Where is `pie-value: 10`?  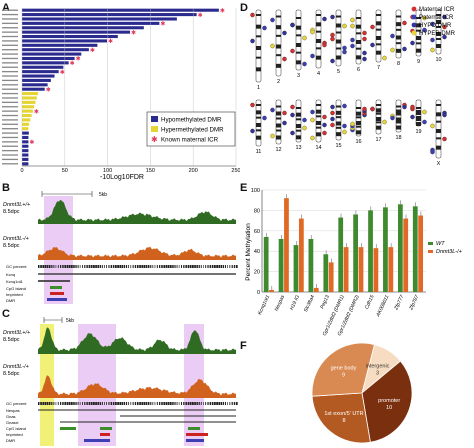 pie-value: 10 is located at coordinates (389, 408).